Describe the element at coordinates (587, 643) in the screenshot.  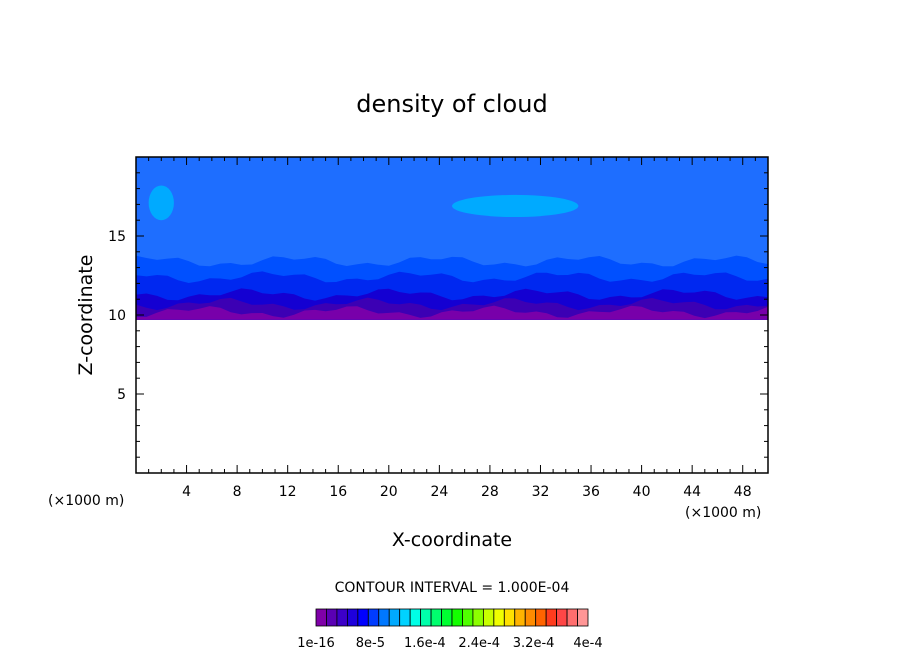
I see `colorbar-label: 4e-4` at that location.